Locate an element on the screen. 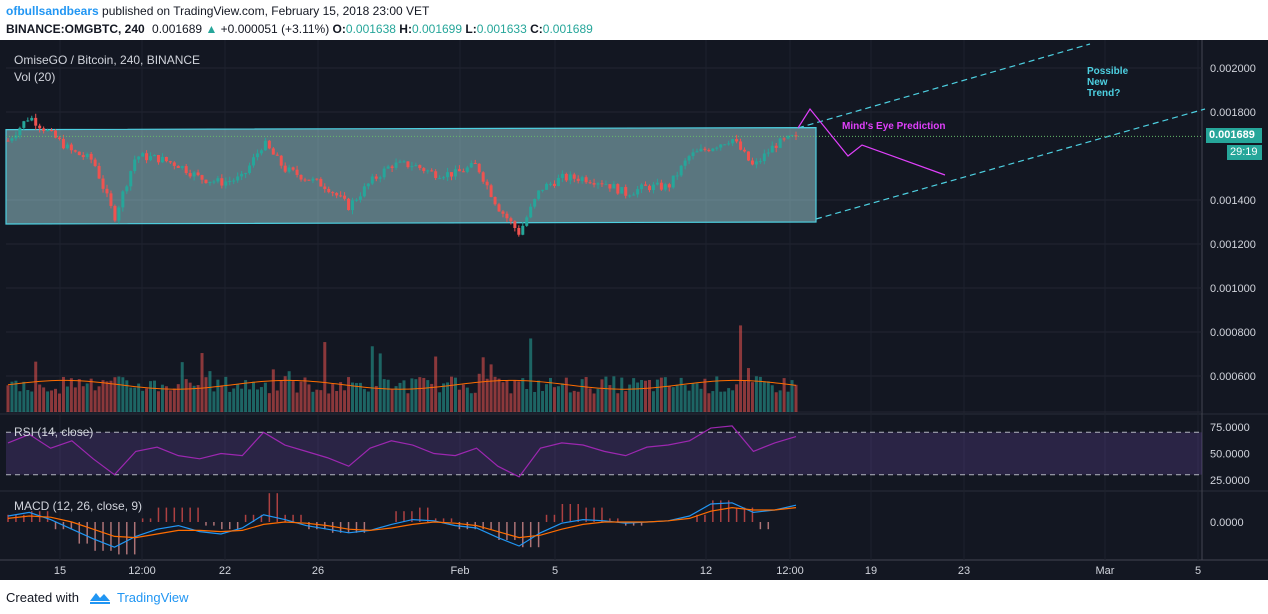 Image resolution: width=1268 pixels, height=614 pixels. upper-trend-line is located at coordinates (944, 86).